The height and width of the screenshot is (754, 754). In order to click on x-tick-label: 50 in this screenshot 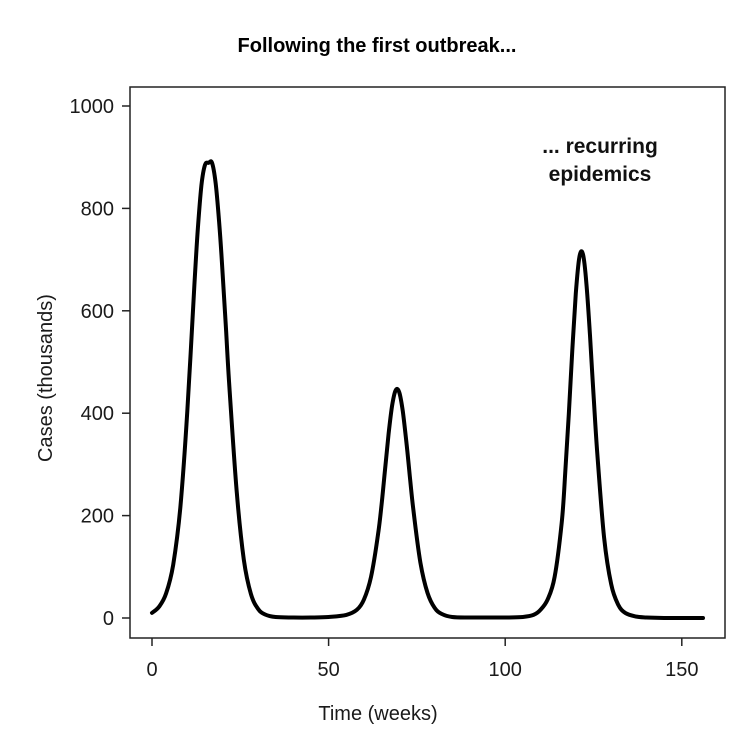, I will do `click(328, 670)`.